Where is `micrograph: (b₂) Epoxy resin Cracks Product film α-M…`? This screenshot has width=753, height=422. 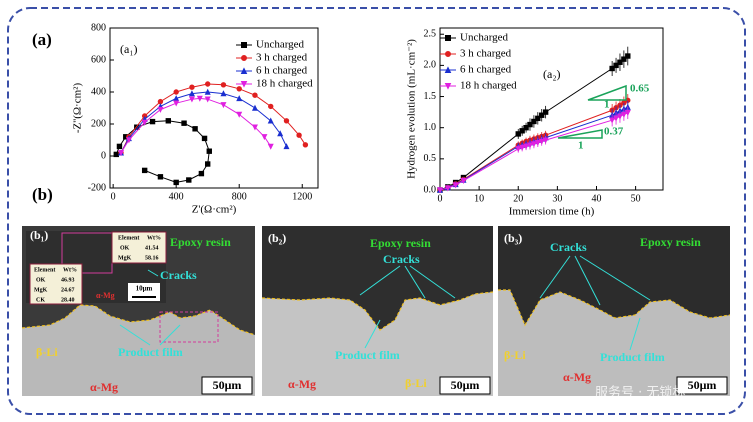
micrograph: (b₂) Epoxy resin Cracks Product film α-M… is located at coordinates (377, 311).